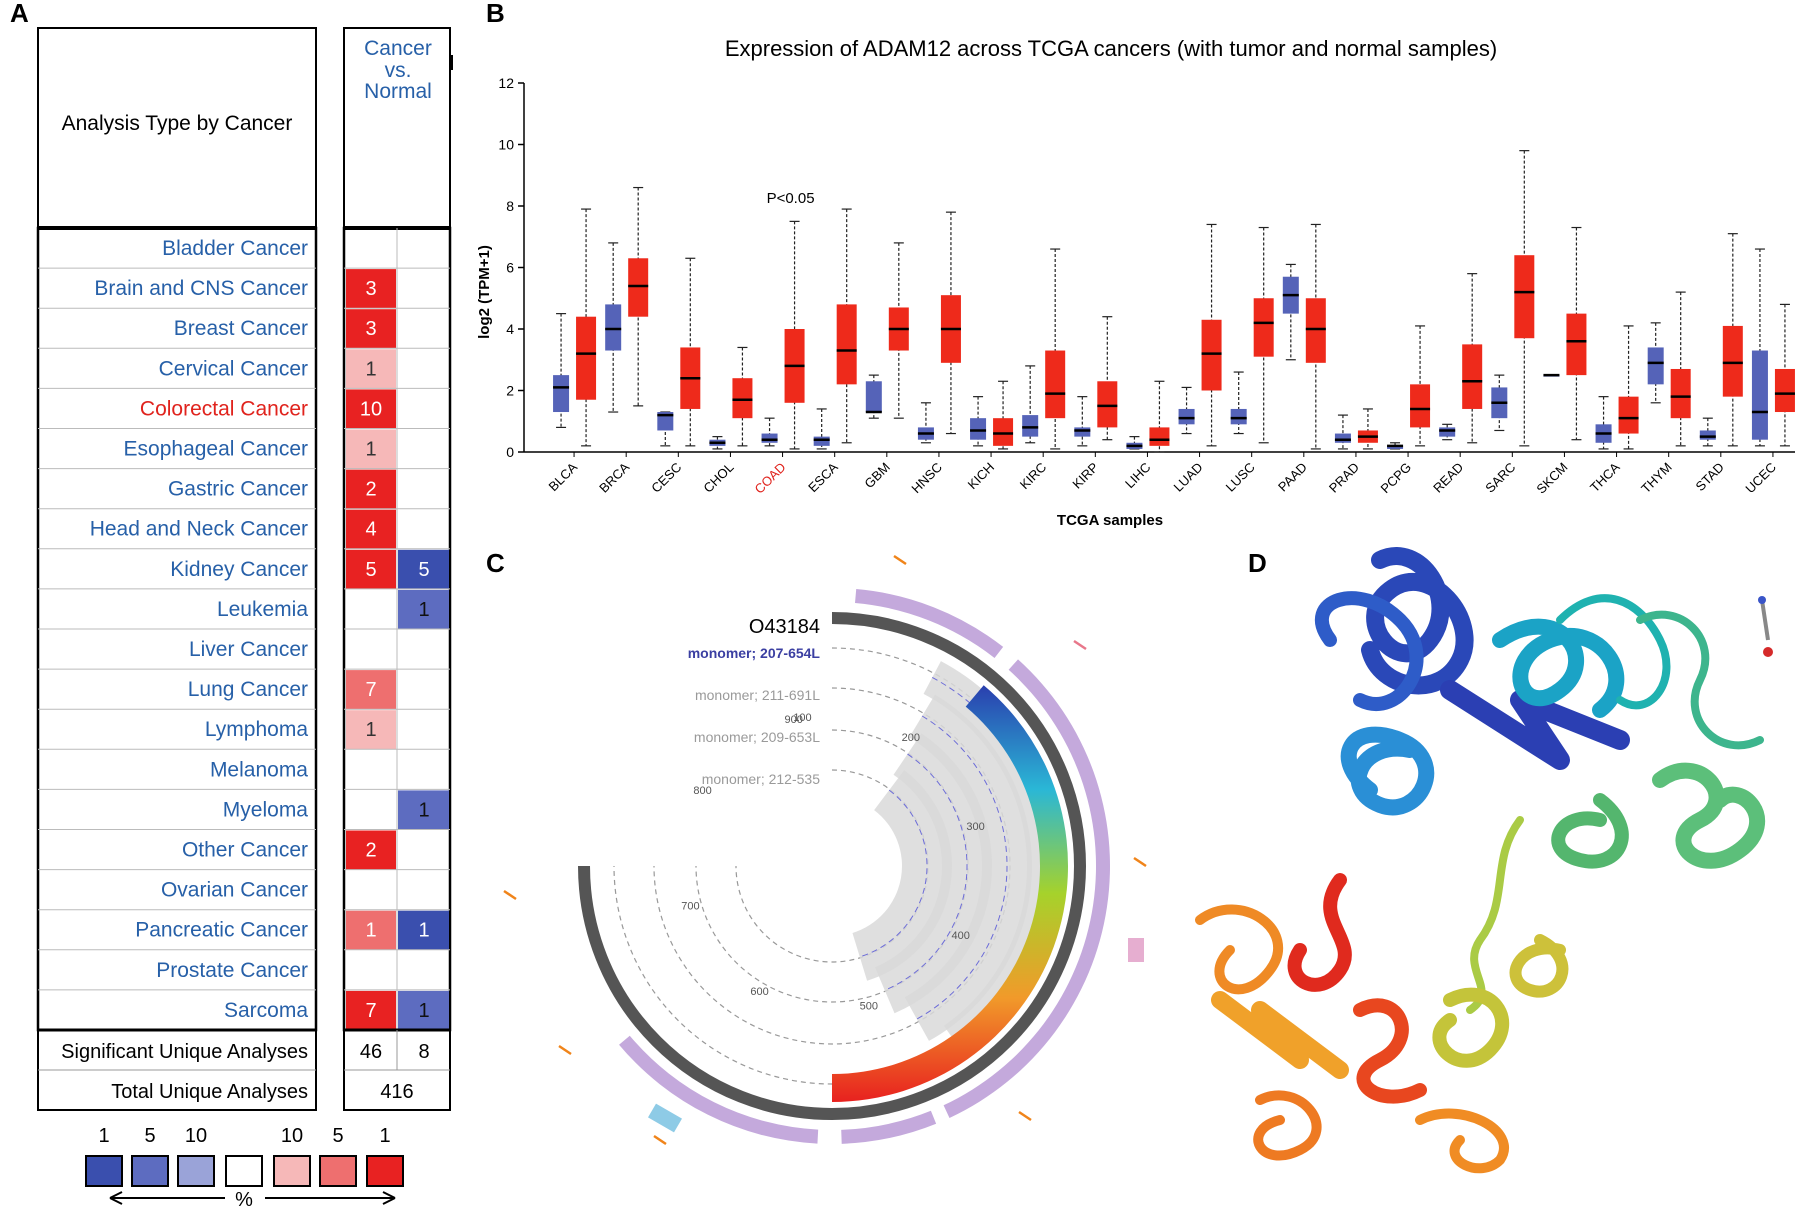 Image resolution: width=1808 pixels, height=1211 pixels. Describe the element at coordinates (1188, 477) in the screenshot. I see `x-tick-label: LUAD` at that location.